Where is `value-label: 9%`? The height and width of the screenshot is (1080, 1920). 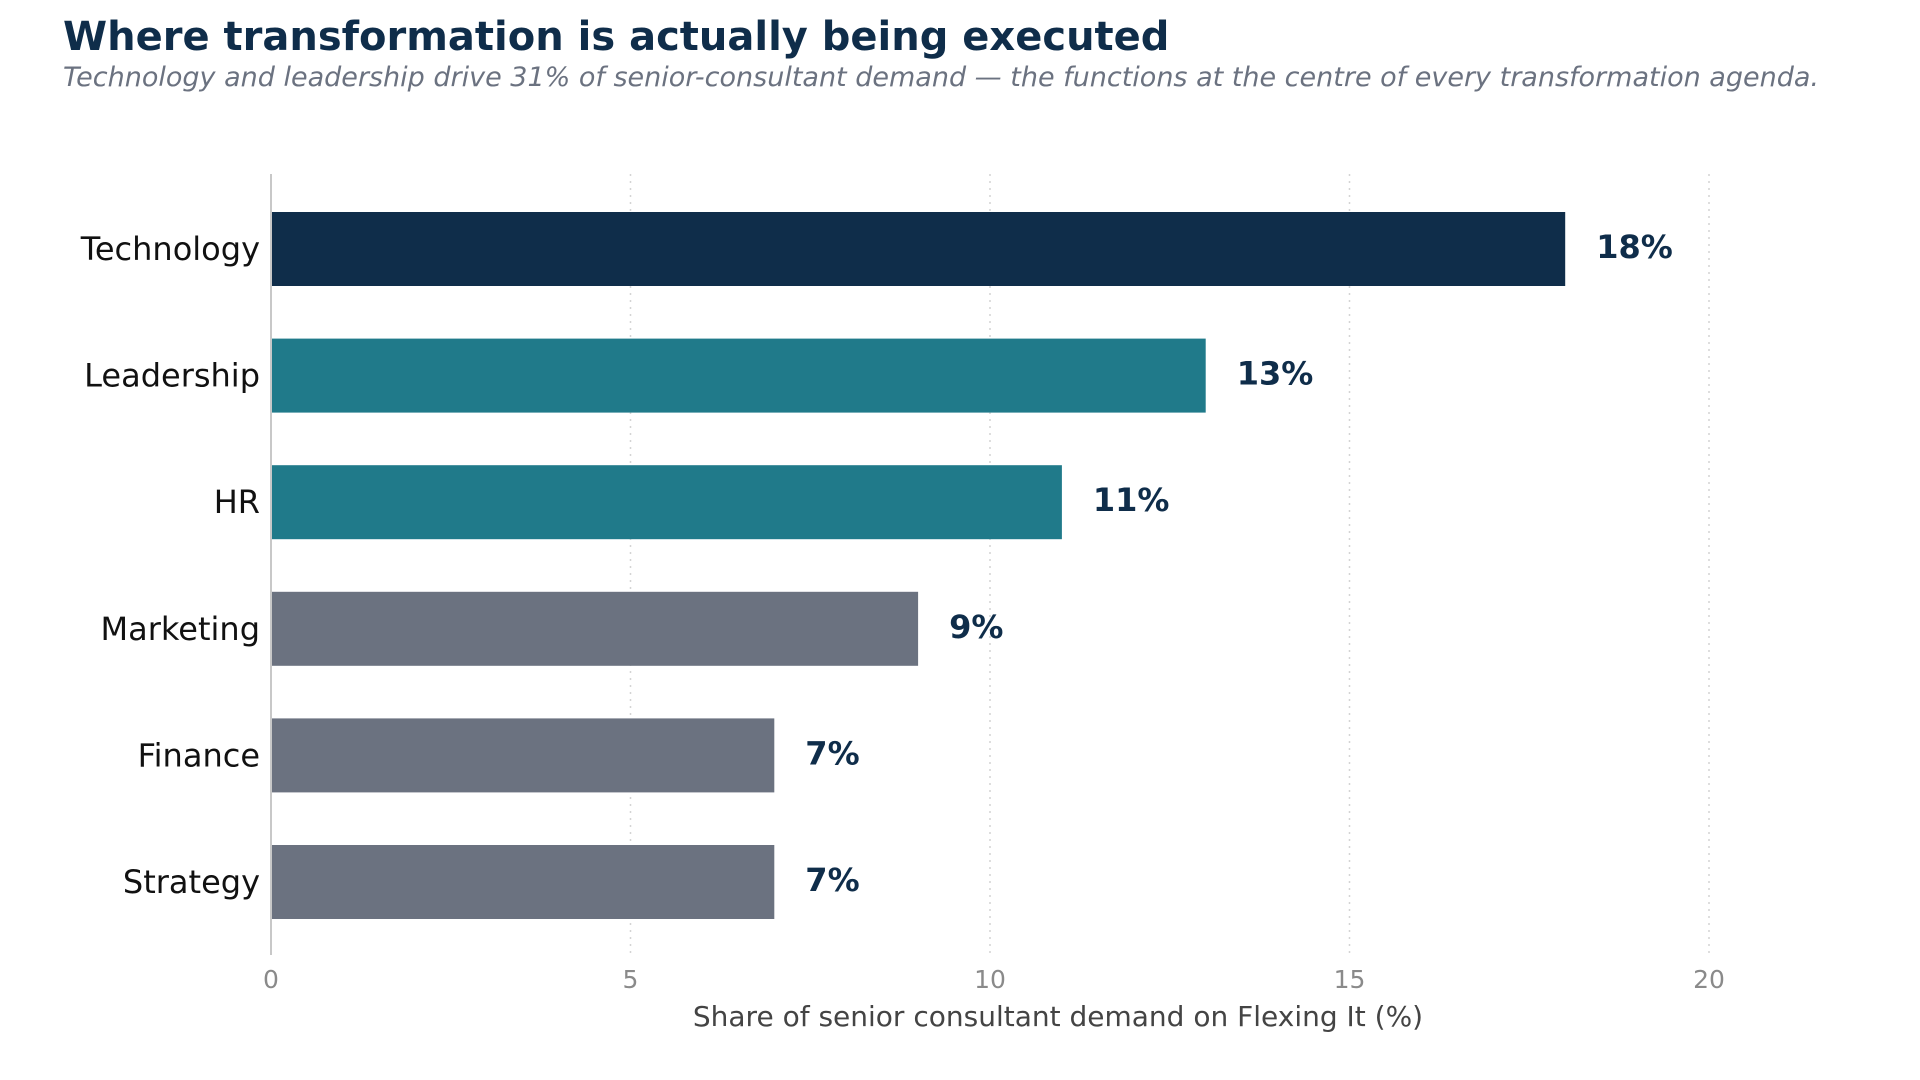
value-label: 9% is located at coordinates (976, 627).